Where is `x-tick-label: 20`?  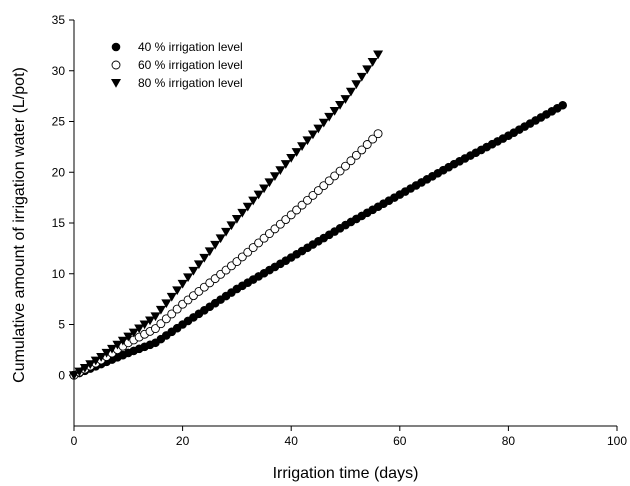
x-tick-label: 20 is located at coordinates (183, 441).